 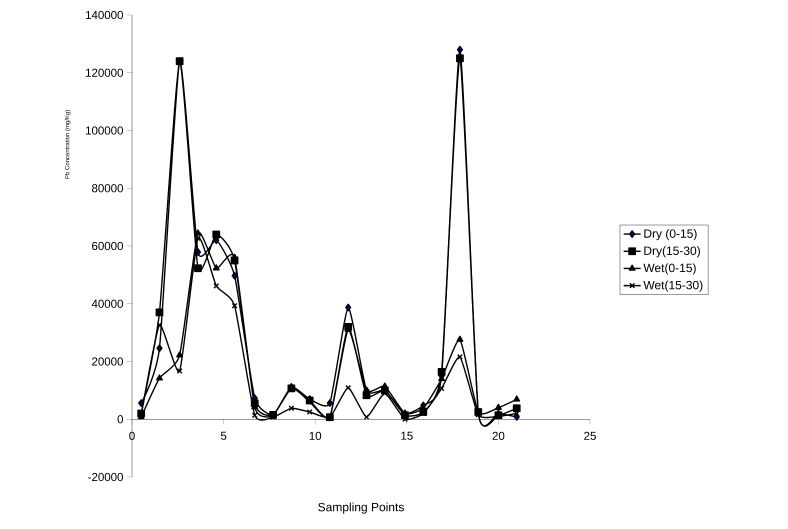 I want to click on x-tick-label: 10, so click(x=316, y=436).